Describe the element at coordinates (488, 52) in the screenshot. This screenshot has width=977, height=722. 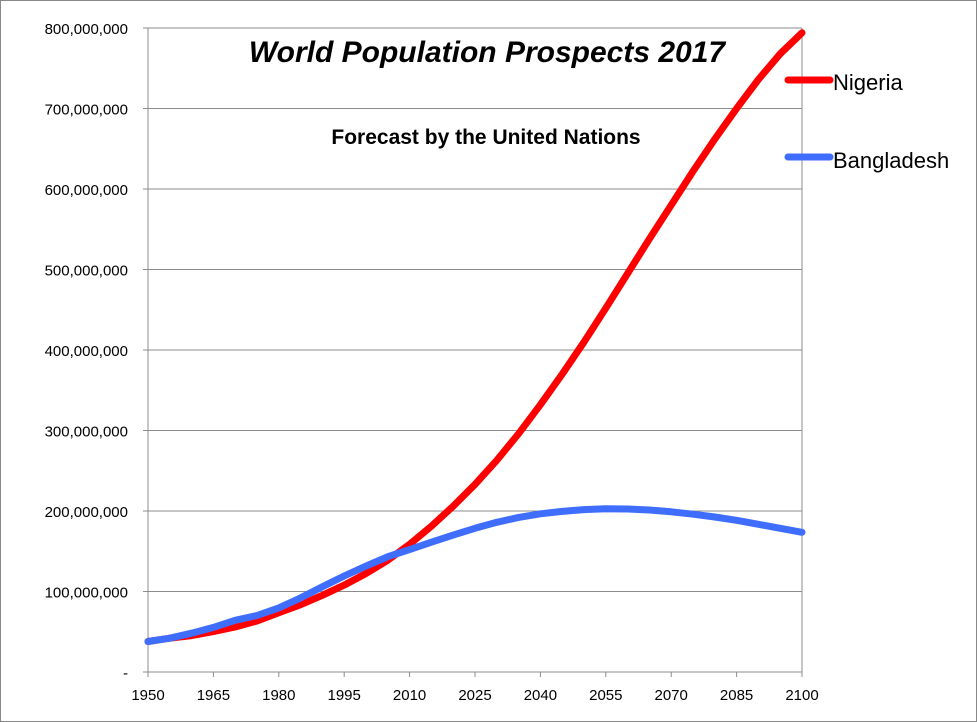
I see `chart-title: World Population Prospects 2017` at that location.